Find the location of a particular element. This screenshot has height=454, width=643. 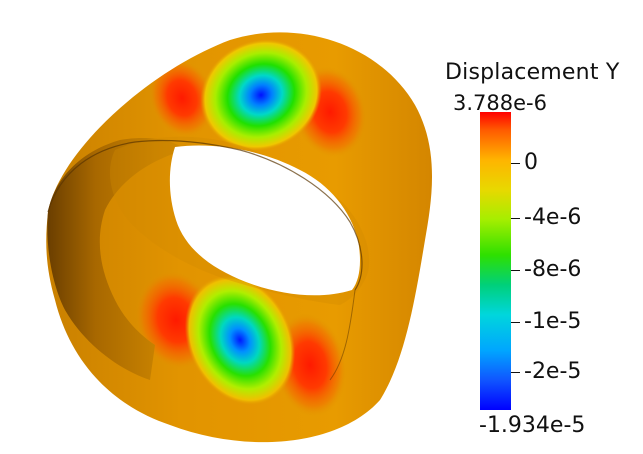

cylinder-opening is located at coordinates (264, 220).